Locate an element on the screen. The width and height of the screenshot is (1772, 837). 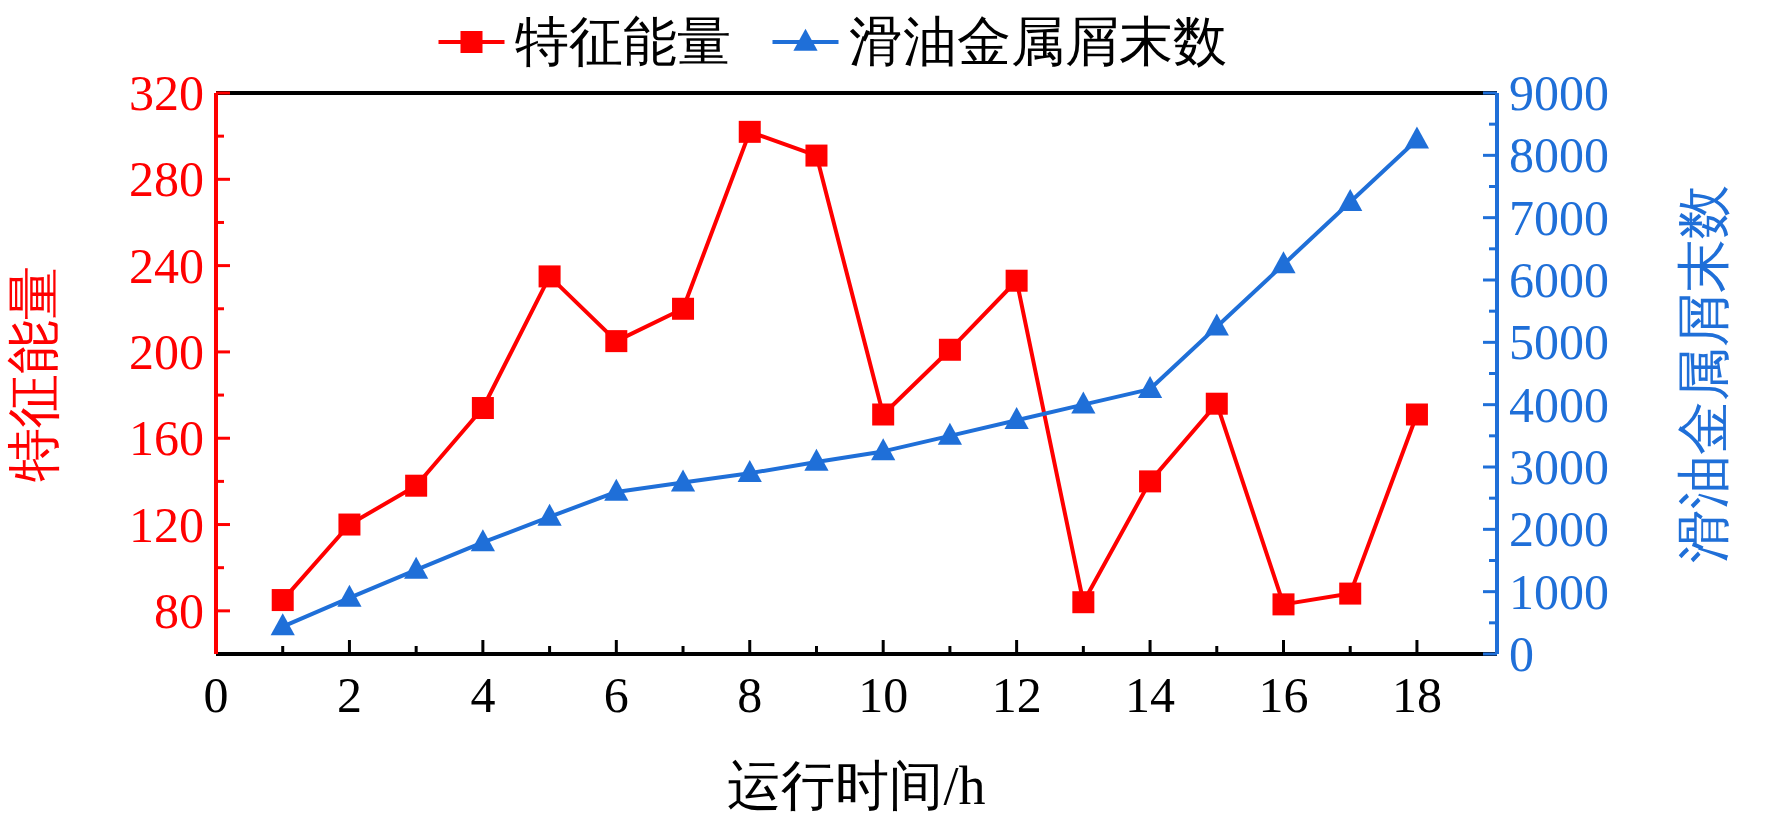
legend-label: 滑油金属屑末数 is located at coordinates (1037, 42).